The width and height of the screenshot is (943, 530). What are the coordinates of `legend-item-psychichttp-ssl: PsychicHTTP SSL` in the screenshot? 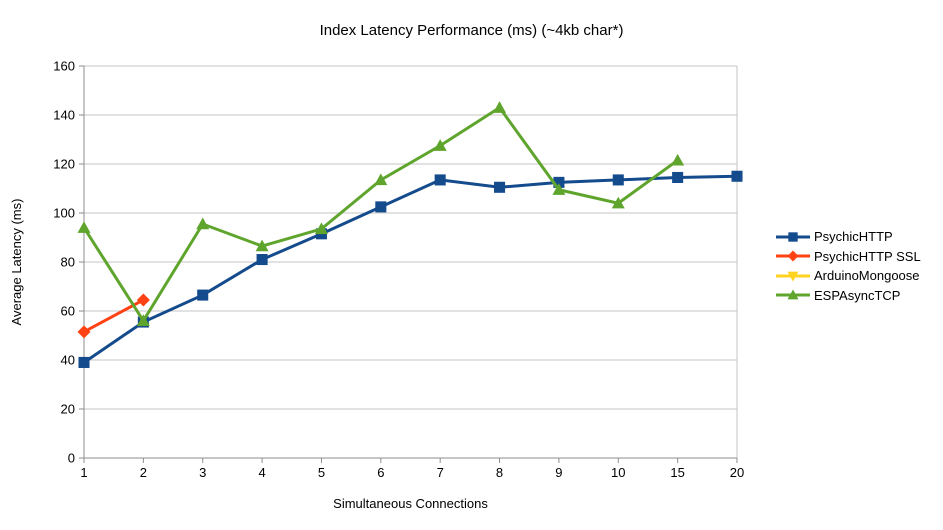 It's located at (848, 257).